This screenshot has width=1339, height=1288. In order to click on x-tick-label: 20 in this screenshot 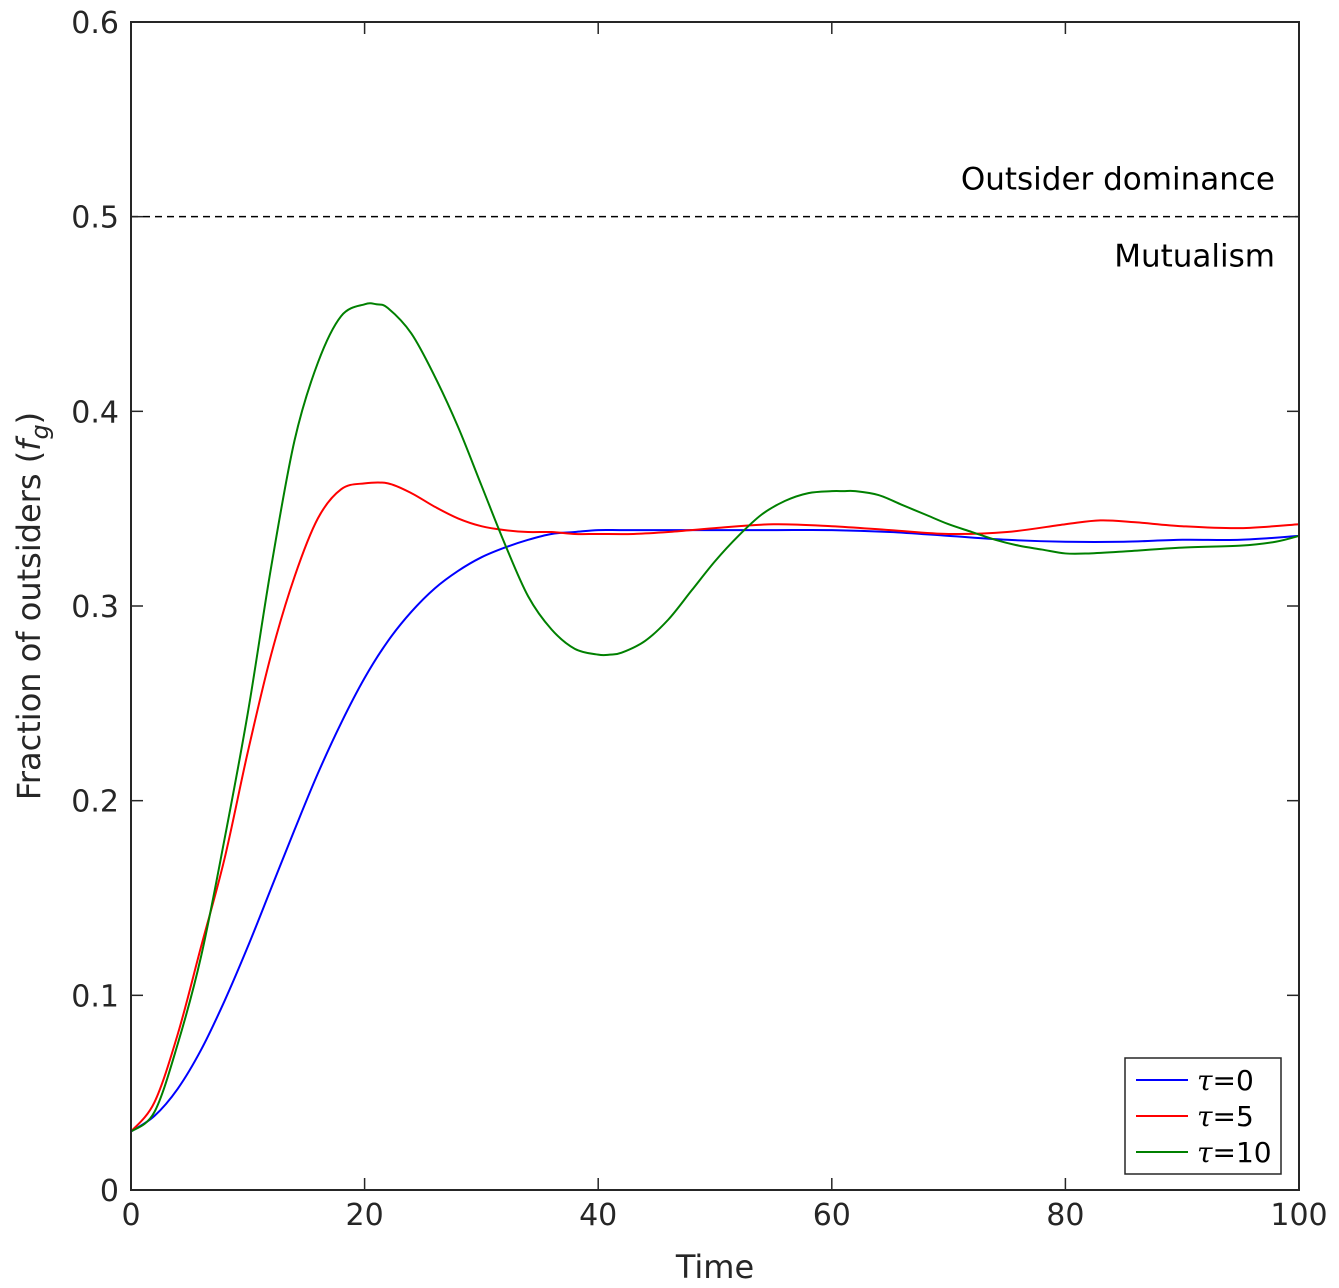, I will do `click(365, 1215)`.